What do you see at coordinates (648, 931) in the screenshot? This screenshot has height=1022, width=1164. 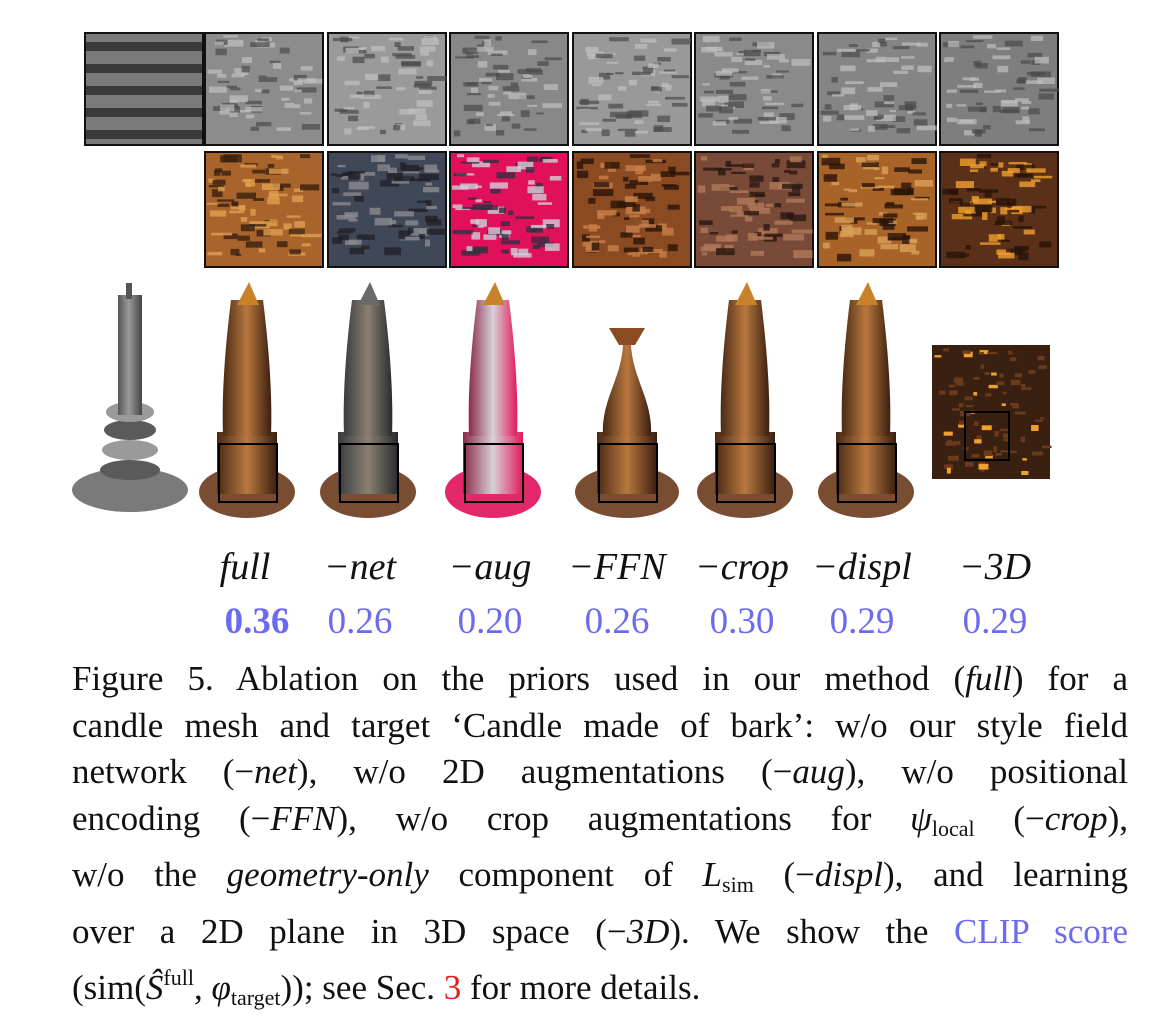 I see `caption-text: 3D` at bounding box center [648, 931].